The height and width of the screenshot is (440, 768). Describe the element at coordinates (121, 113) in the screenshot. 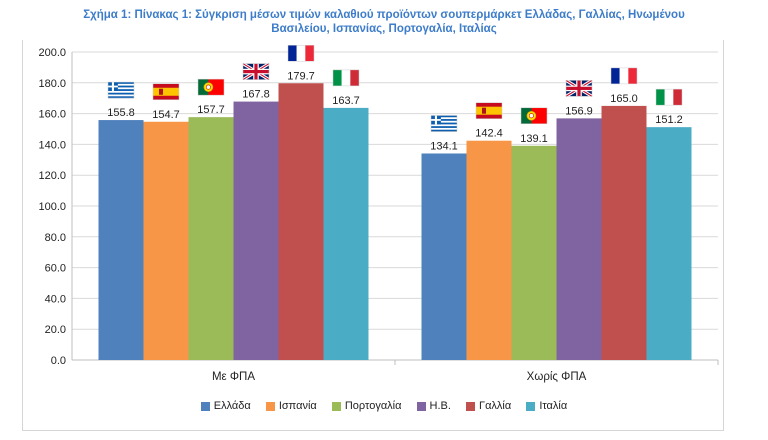

I see `data-label: 155.8` at that location.